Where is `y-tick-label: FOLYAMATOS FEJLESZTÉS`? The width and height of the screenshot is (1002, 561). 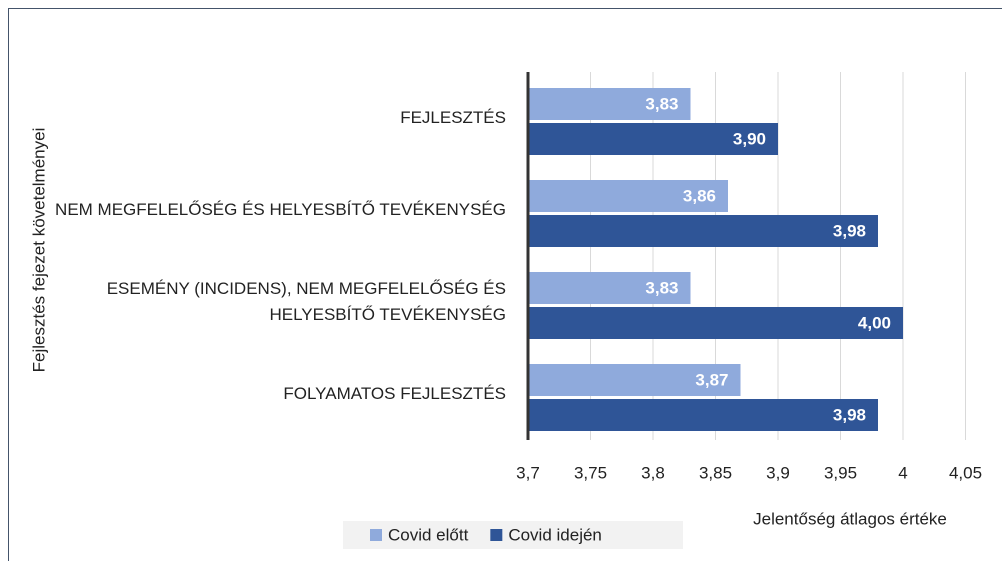
y-tick-label: FOLYAMATOS FEJLESZTÉS is located at coordinates (394, 393).